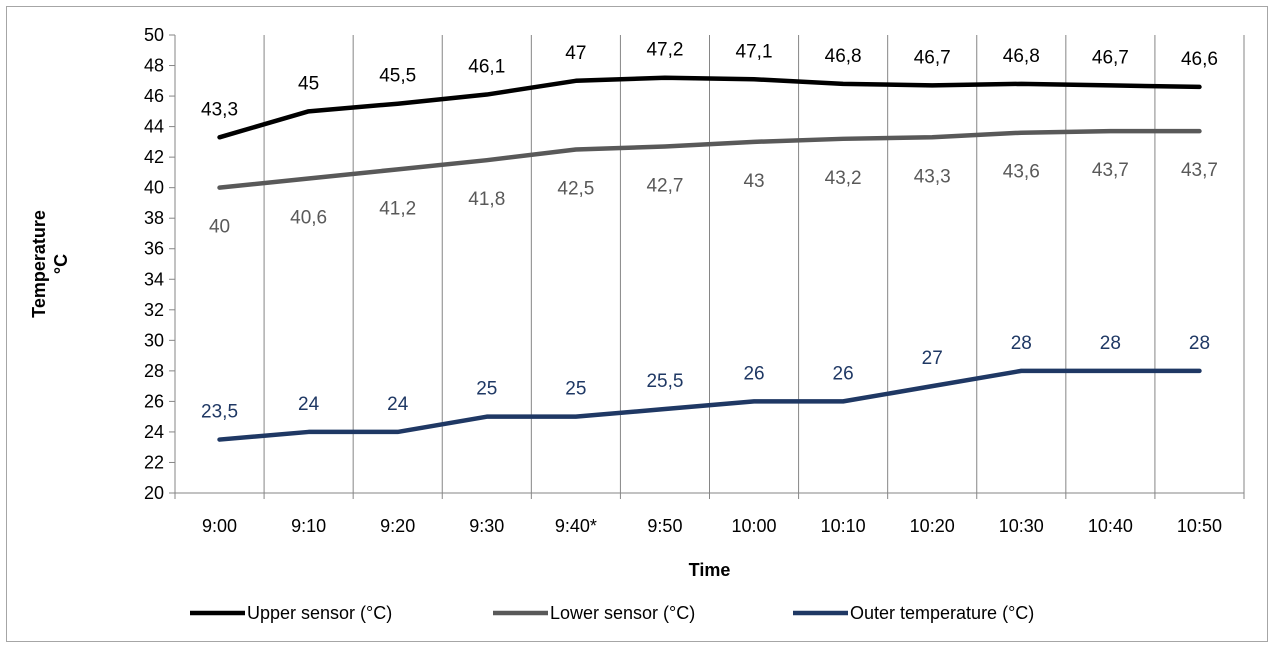  What do you see at coordinates (50, 264) in the screenshot?
I see `y-axis-title: Temperature °C` at bounding box center [50, 264].